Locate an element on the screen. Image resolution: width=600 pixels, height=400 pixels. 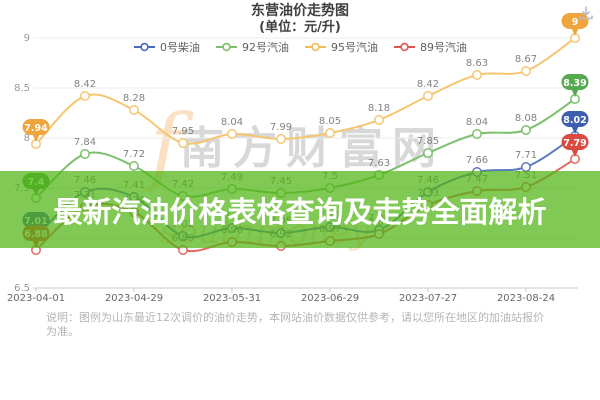
value-balloon-label: 7.79 is located at coordinates (574, 143).